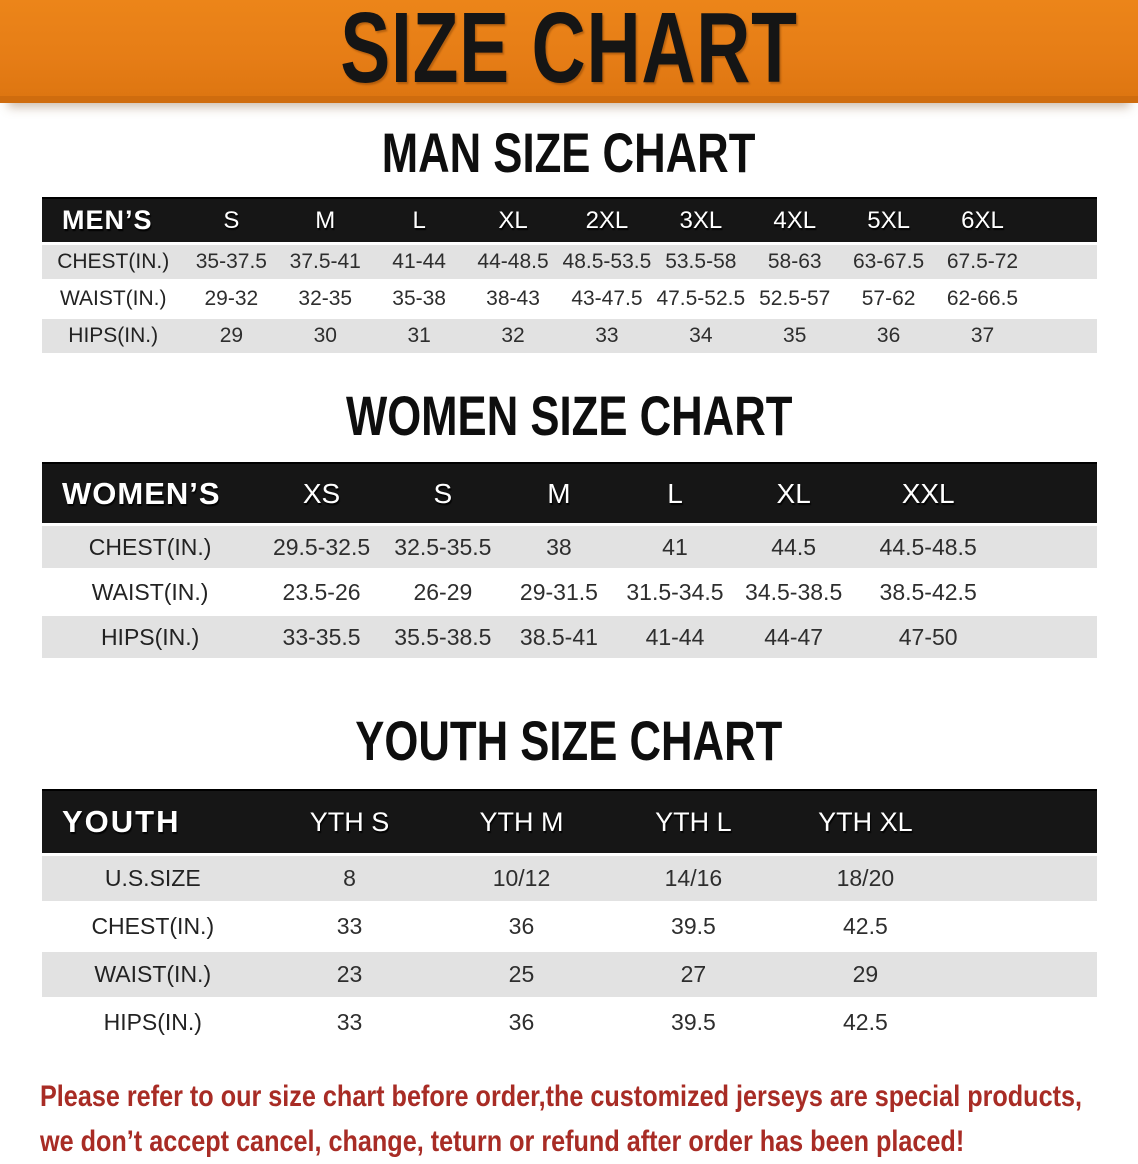  Describe the element at coordinates (794, 221) in the screenshot. I see `size-column-header: 4XL` at that location.